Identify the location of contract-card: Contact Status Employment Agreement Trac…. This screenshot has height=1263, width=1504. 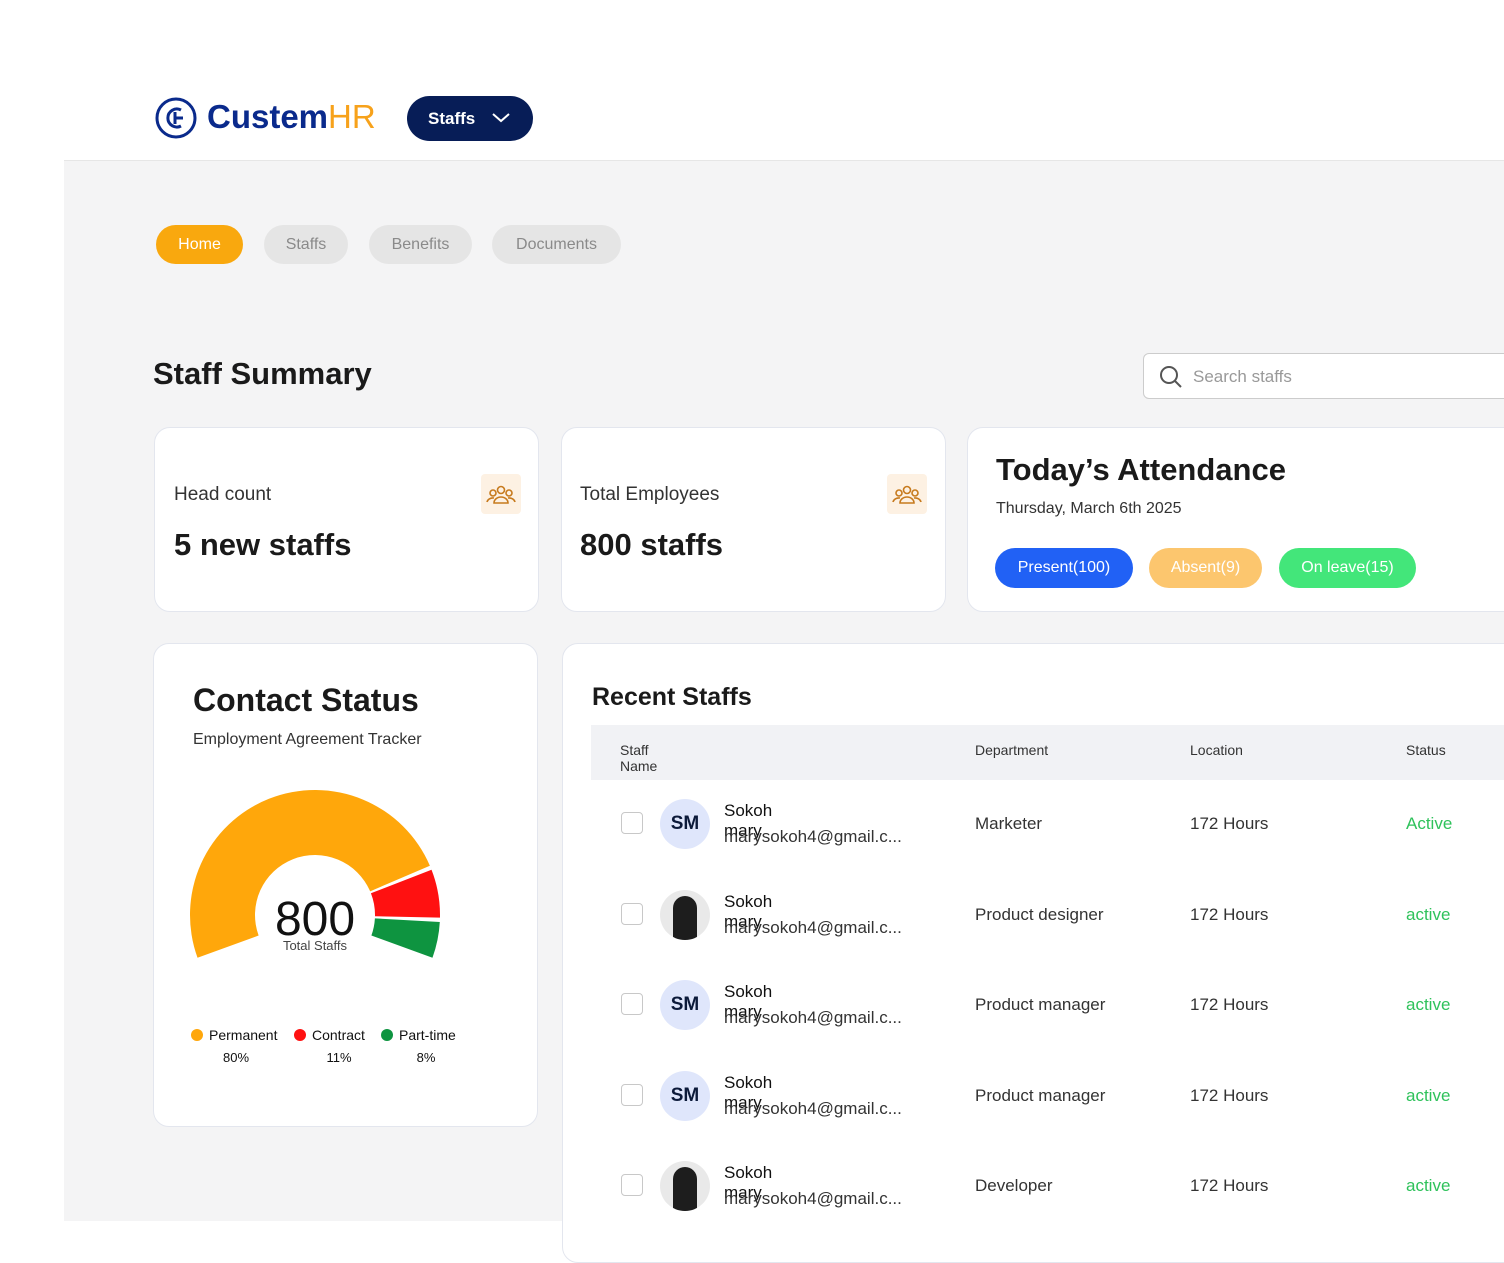
(345, 885).